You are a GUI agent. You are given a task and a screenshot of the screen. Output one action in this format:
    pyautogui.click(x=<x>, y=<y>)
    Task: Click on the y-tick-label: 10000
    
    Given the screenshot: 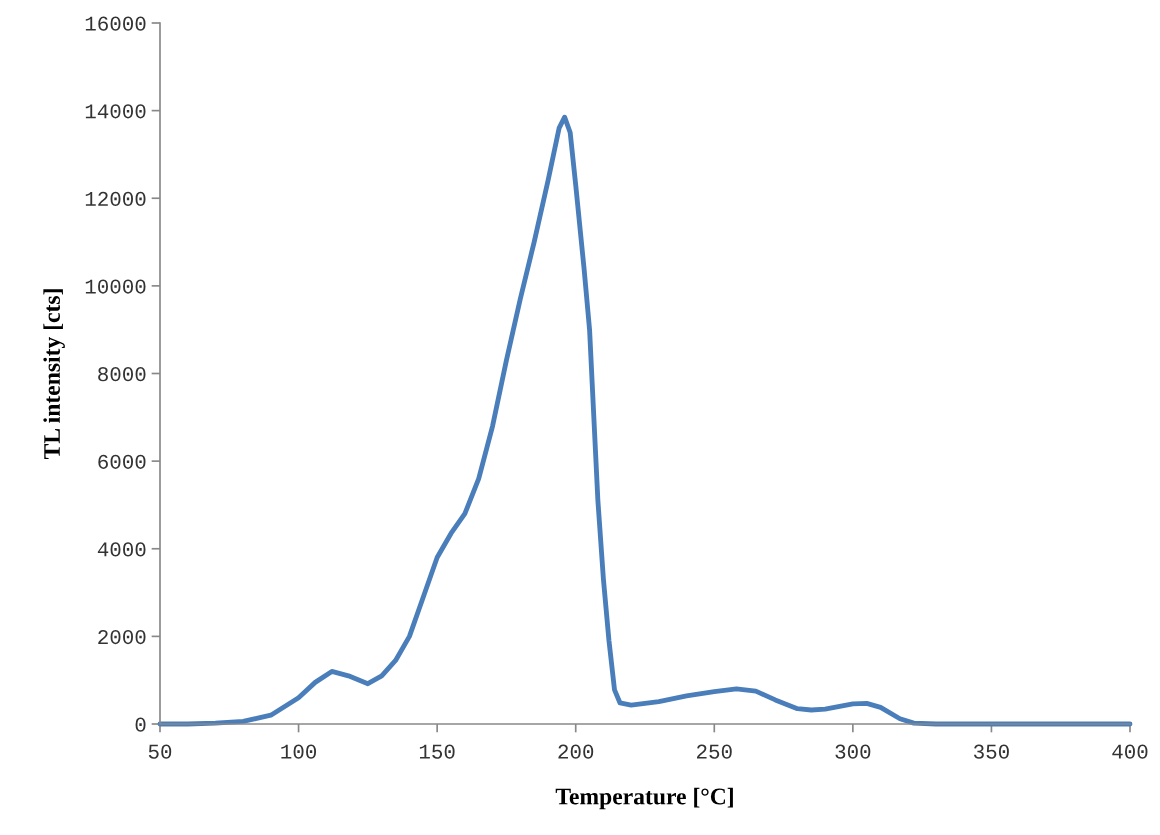 What is the action you would take?
    pyautogui.click(x=115, y=286)
    